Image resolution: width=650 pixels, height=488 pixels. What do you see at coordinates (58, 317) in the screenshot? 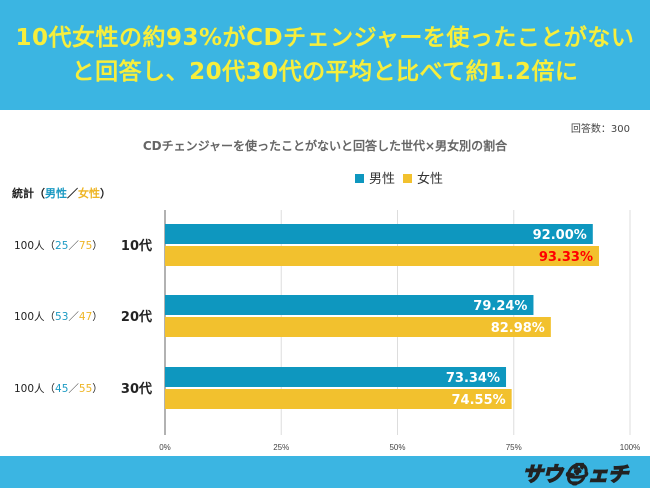
I see `row-stats: 100人（53／47）` at bounding box center [58, 317].